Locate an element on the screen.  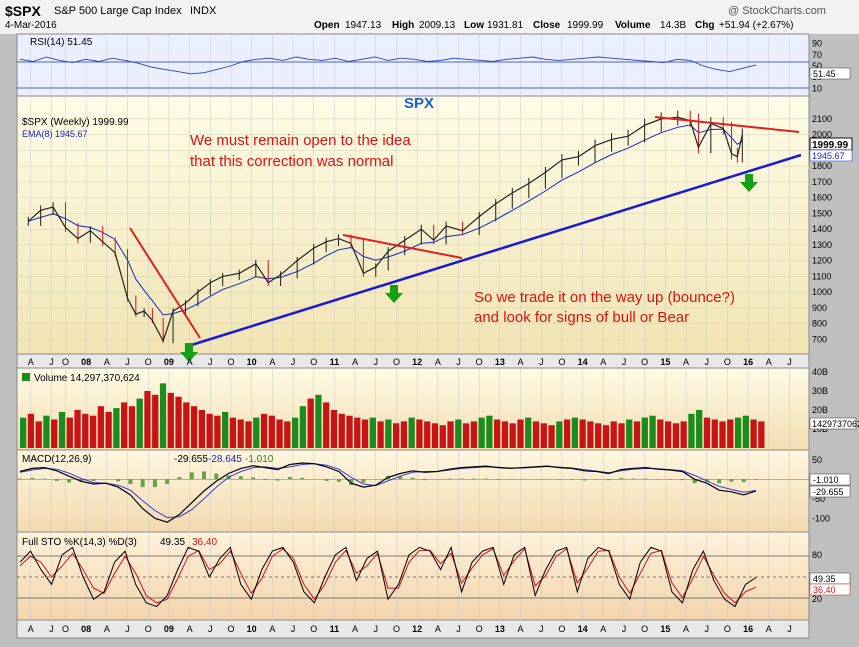
annotation-line-3: So we trade it on the way up (bounce?) is located at coordinates (604, 297).